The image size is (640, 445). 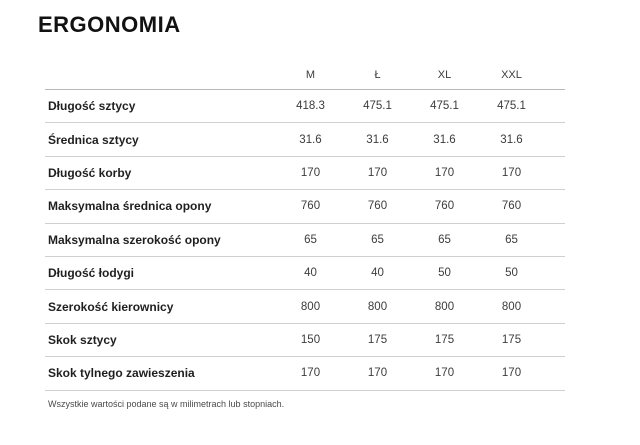 I want to click on spec-row-label: Długość sztycy, so click(x=92, y=106).